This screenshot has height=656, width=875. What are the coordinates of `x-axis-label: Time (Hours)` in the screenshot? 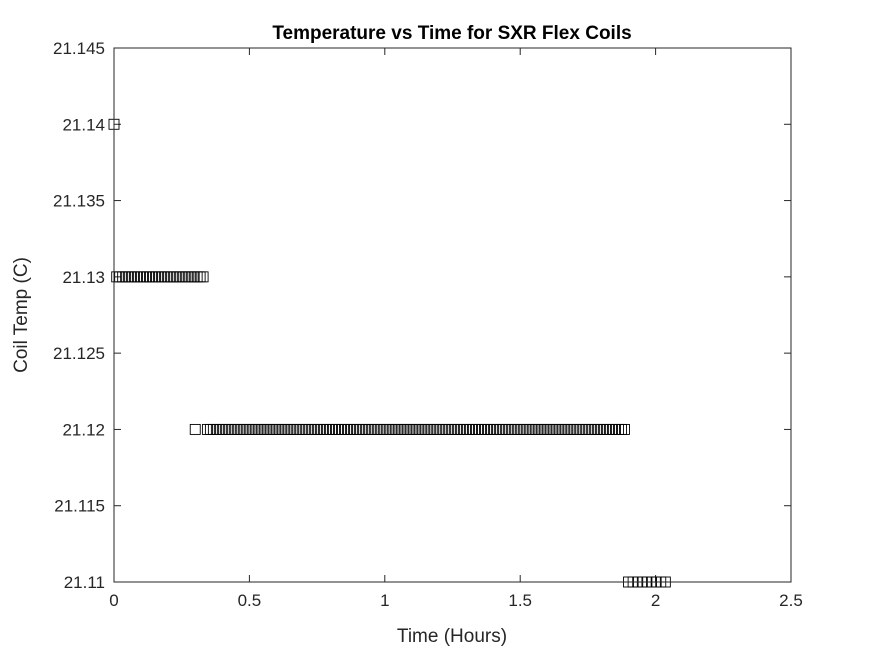 It's located at (452, 636).